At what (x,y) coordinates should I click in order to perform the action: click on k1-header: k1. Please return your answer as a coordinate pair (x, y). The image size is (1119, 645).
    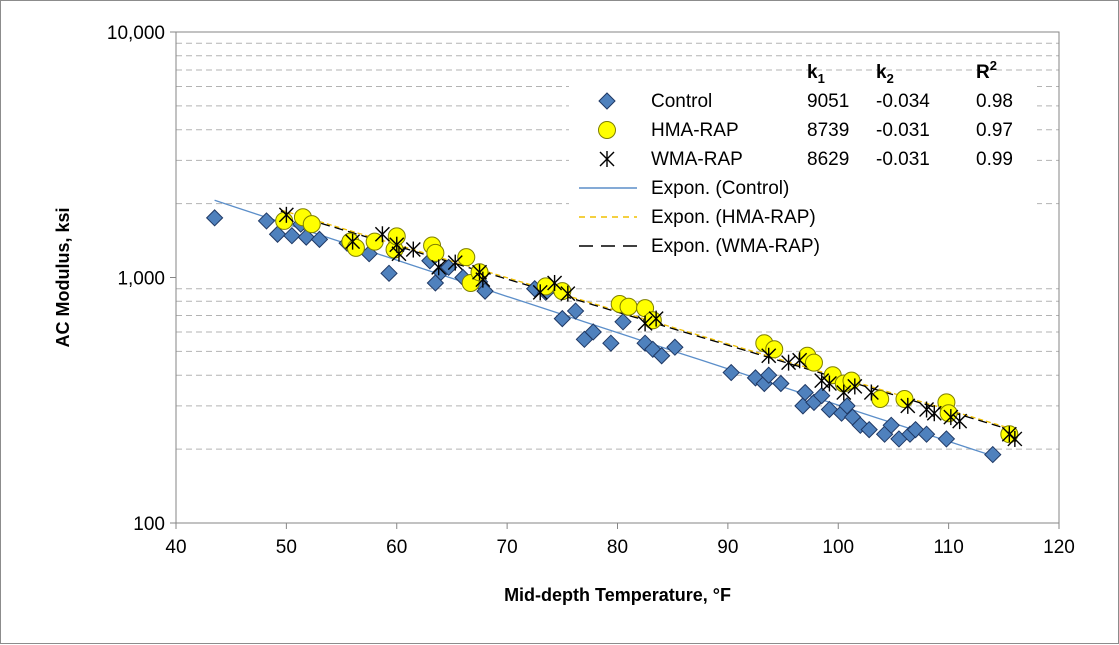
    Looking at the image, I should click on (816, 74).